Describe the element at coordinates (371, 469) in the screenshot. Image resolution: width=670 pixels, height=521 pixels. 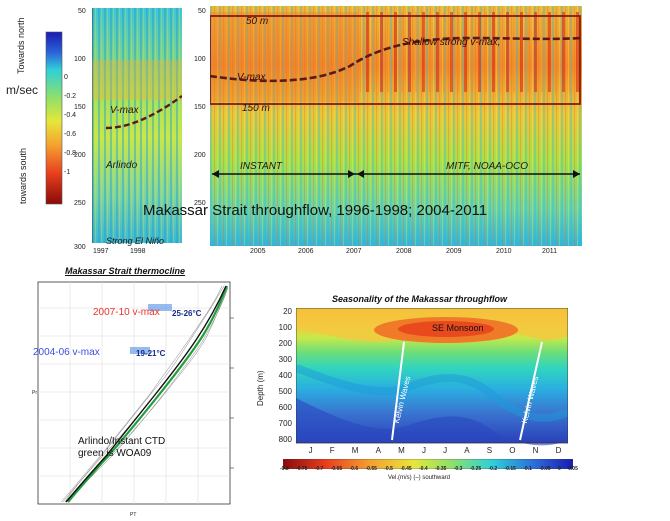
I see `cbar-tick: -0.55` at that location.